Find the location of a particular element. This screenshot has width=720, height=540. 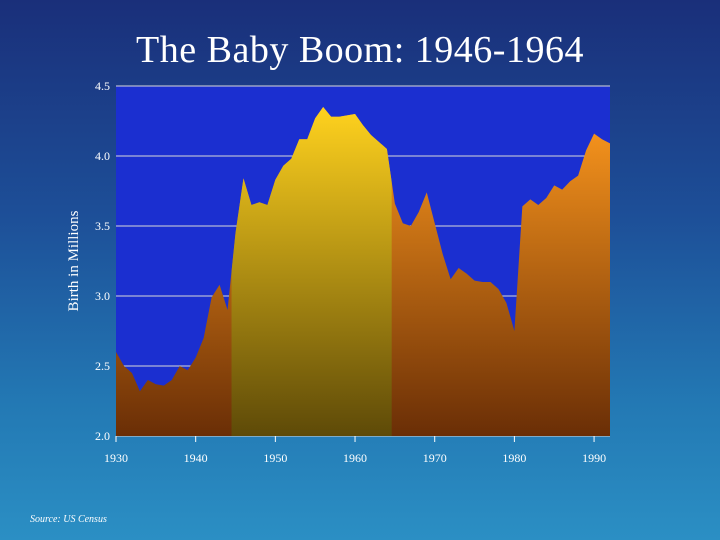

x-tick-label: 1990 is located at coordinates (594, 458).